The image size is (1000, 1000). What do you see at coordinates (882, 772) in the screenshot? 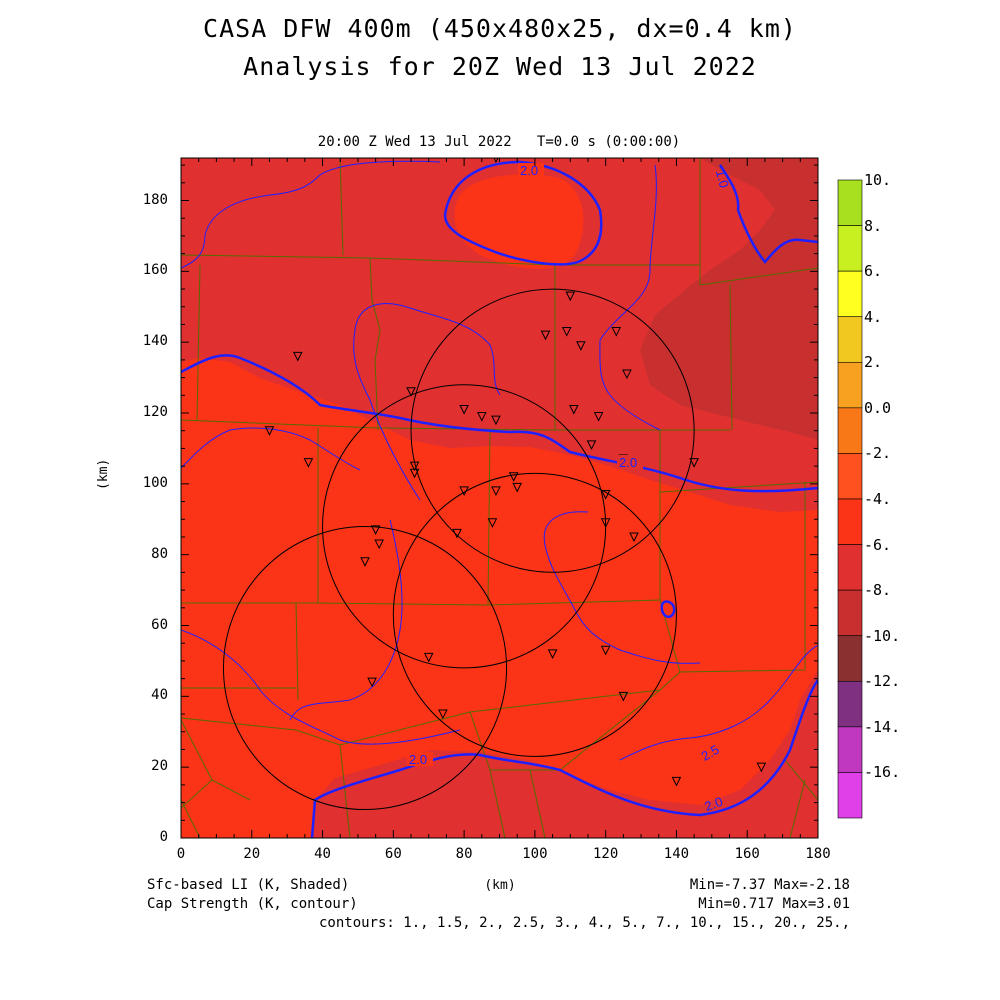
I see `colorbar-label: -16.` at bounding box center [882, 772].